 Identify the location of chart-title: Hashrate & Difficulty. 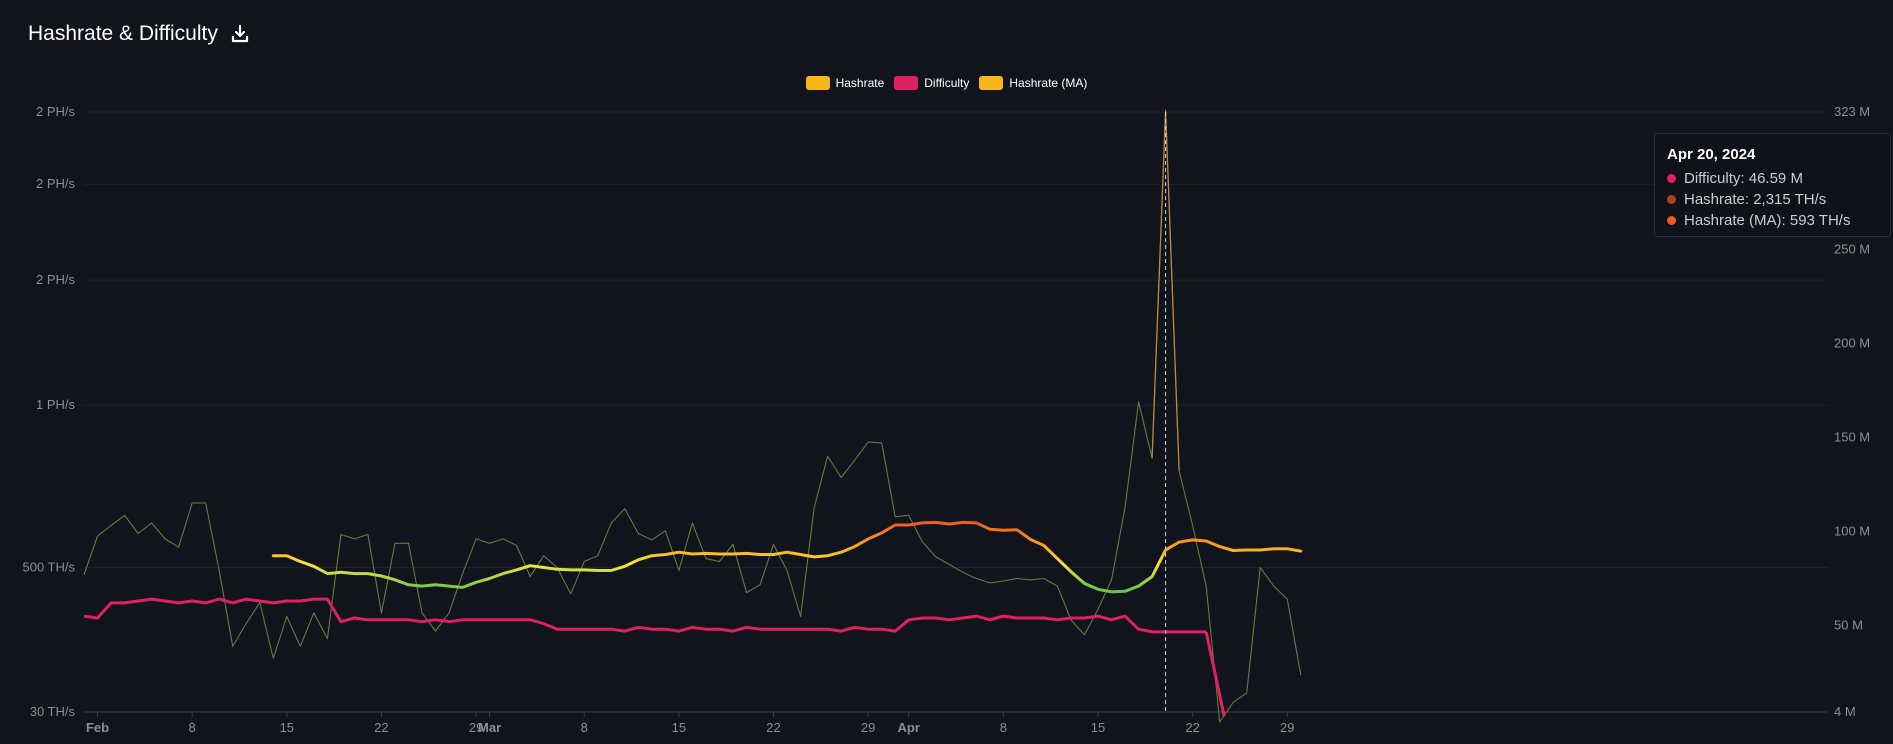
(123, 33).